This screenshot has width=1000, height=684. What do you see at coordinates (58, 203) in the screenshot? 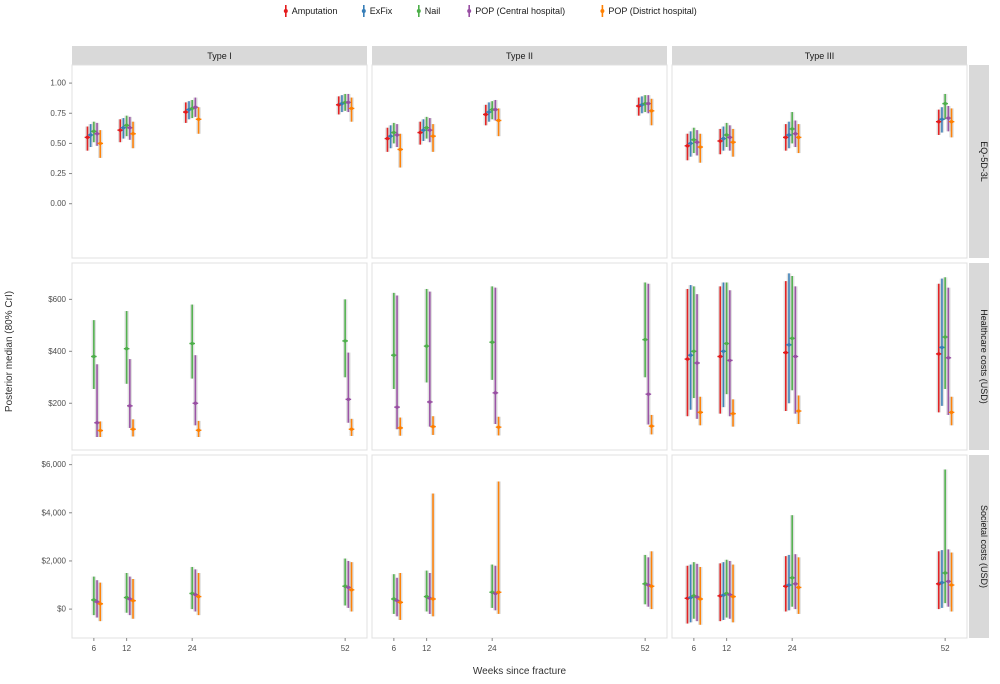
I see `y-tick-label: 0.00` at bounding box center [58, 203].